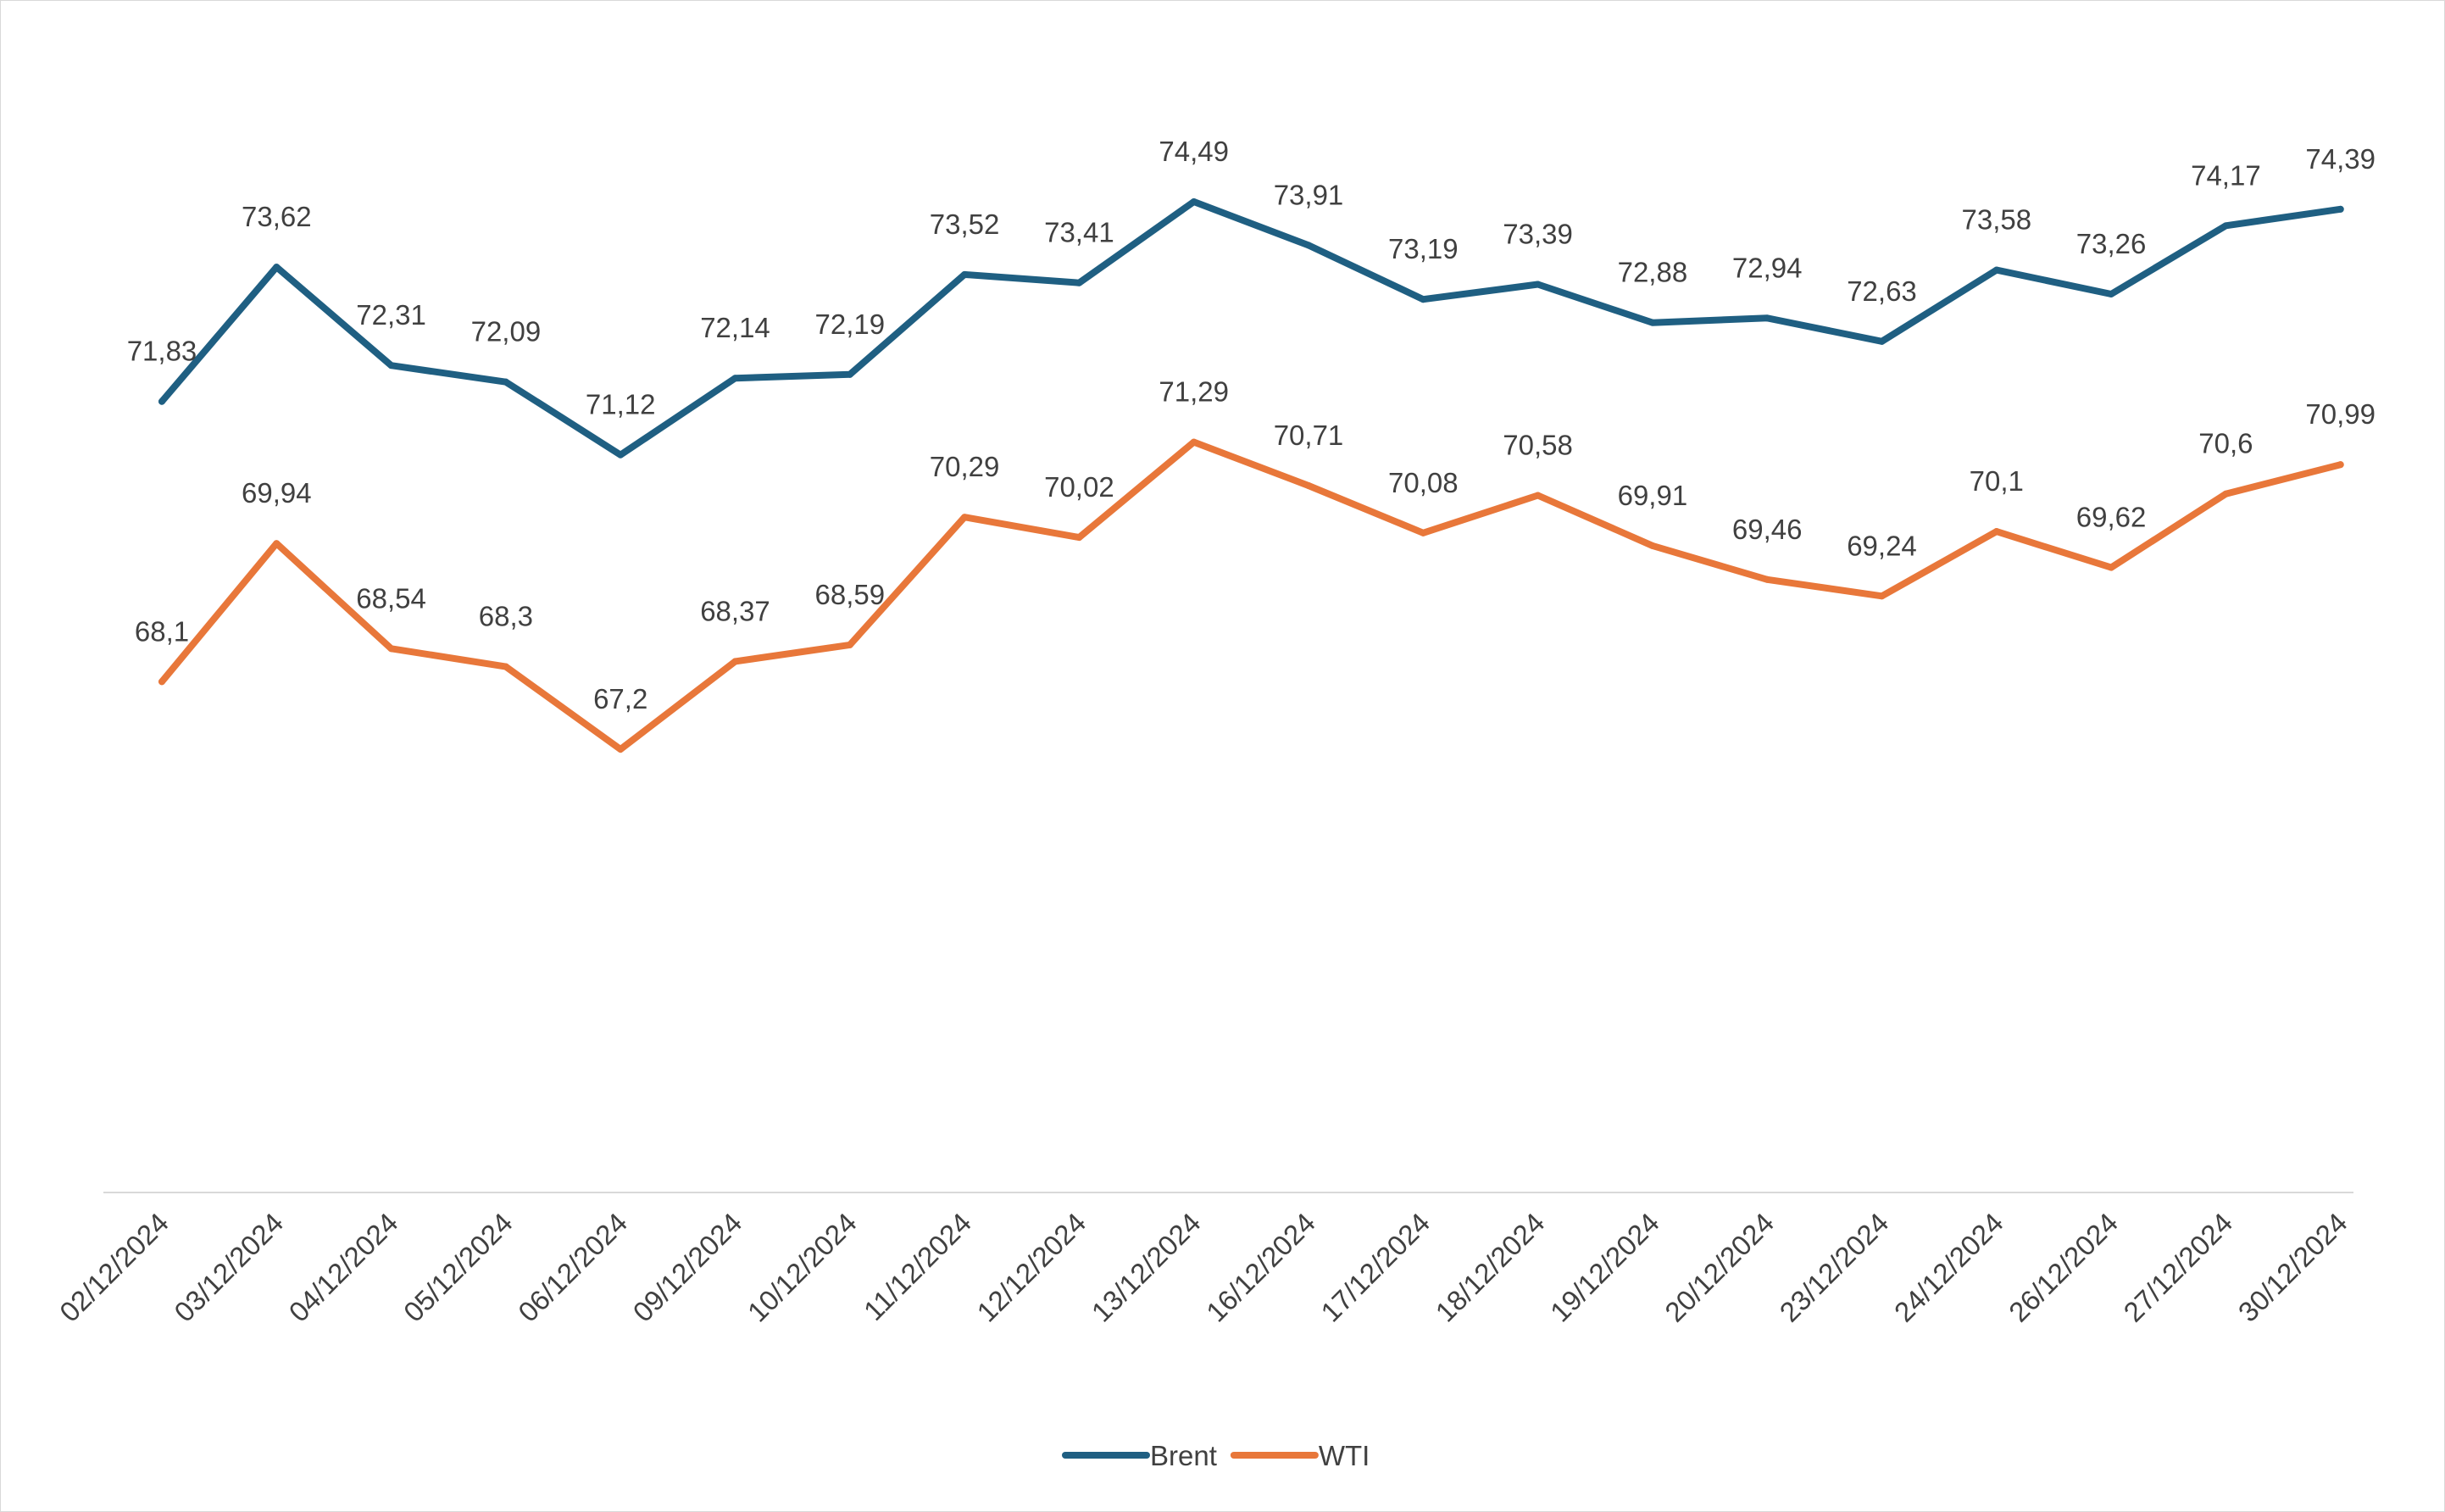 This screenshot has width=2445, height=1512. What do you see at coordinates (1260, 1268) in the screenshot?
I see `x-tick-label: 16/12/2024` at bounding box center [1260, 1268].